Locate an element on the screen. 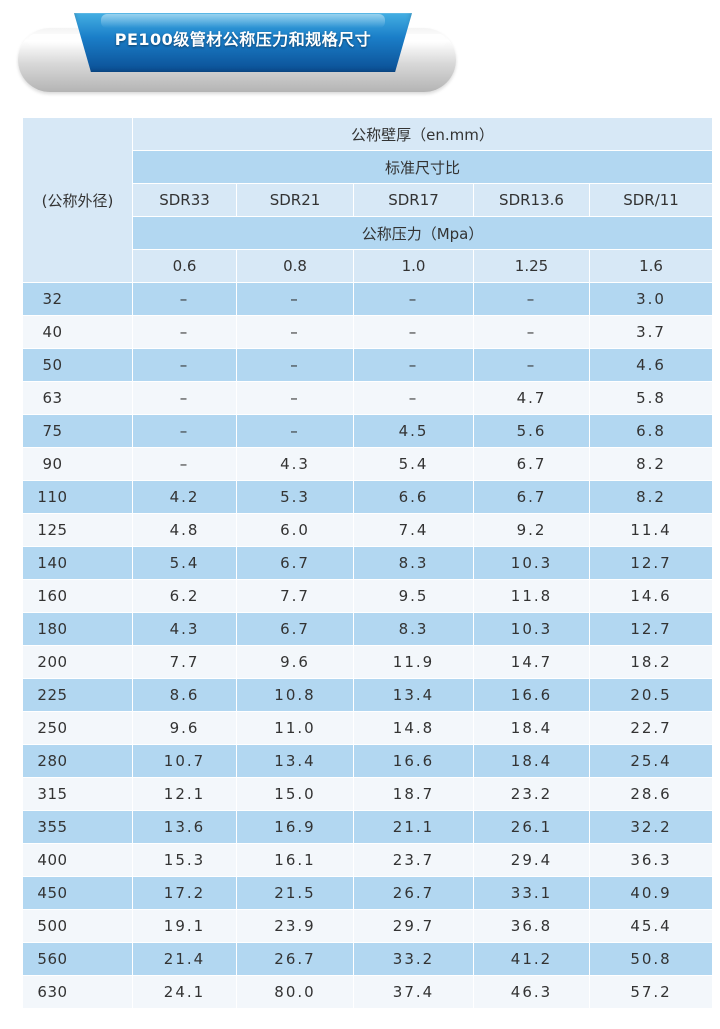 The image size is (720, 1029). table-row: 560 21.4 26.7 33.2 41.2 50.8 is located at coordinates (368, 959).